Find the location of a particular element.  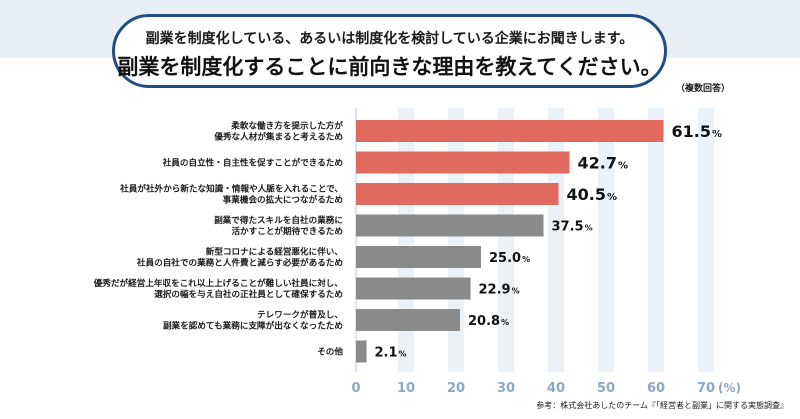

x-tick-label: 40 is located at coordinates (556, 388).